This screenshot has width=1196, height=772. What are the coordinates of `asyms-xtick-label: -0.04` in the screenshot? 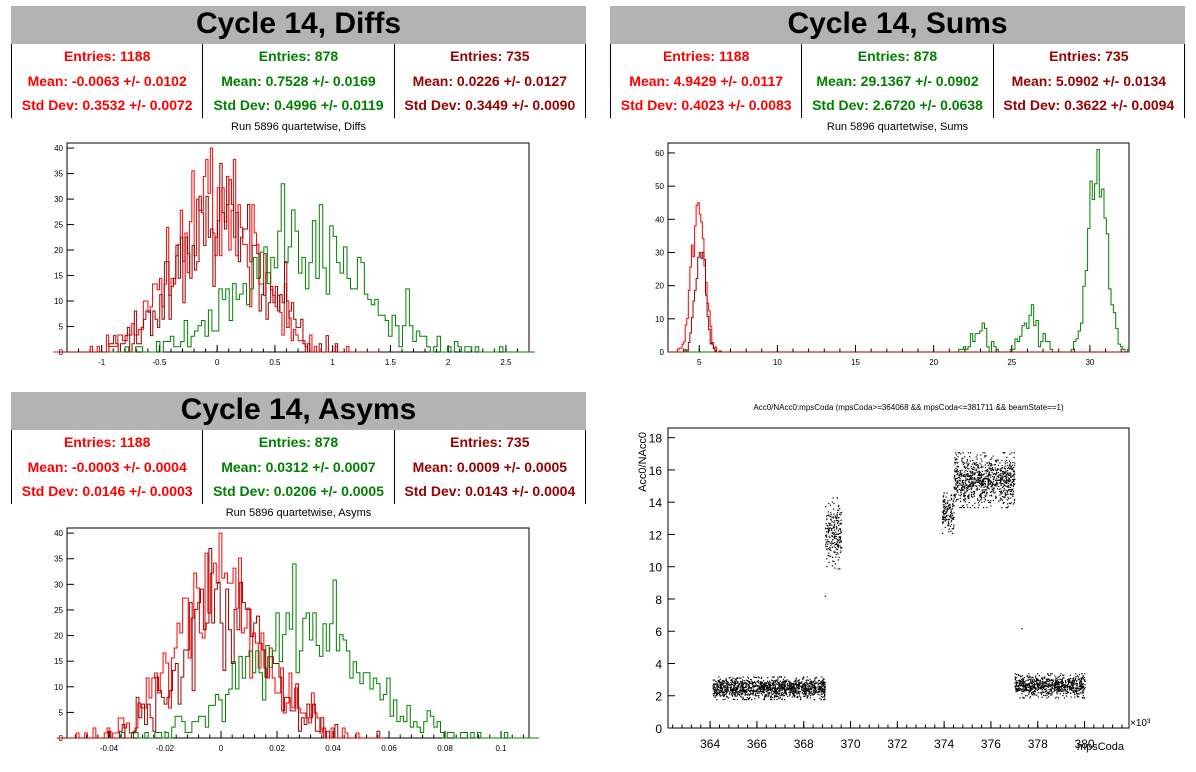 It's located at (109, 748).